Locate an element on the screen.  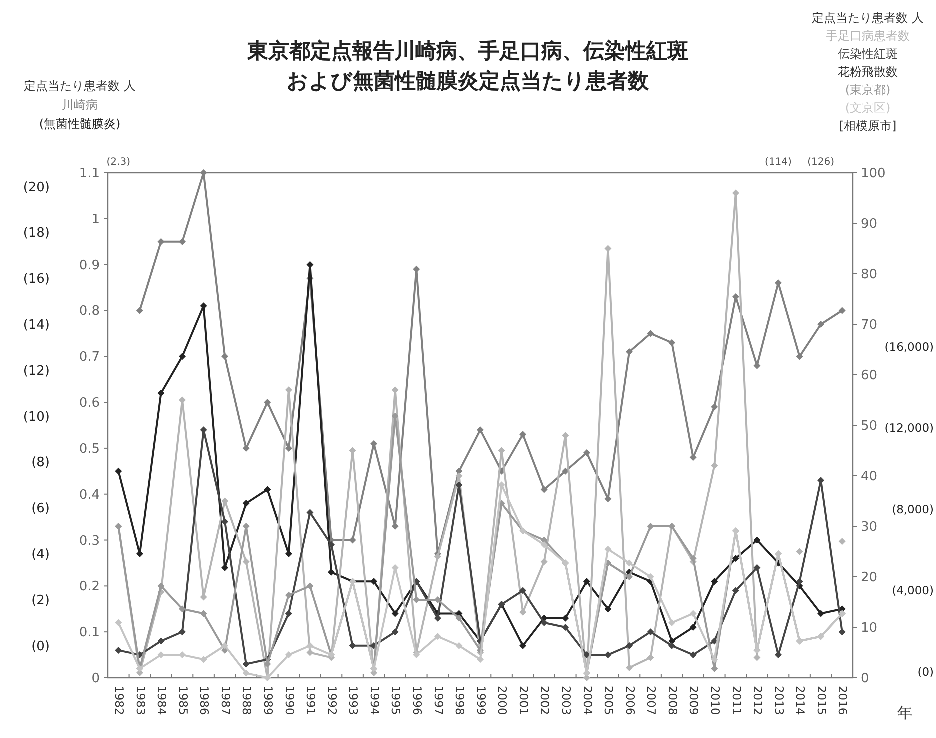
x-tick-label: 2004 is located at coordinates (587, 701).